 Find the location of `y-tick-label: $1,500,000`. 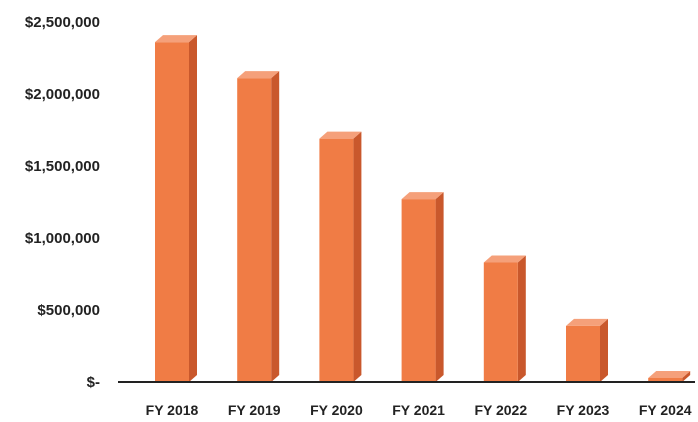

y-tick-label: $1,500,000 is located at coordinates (62, 166).